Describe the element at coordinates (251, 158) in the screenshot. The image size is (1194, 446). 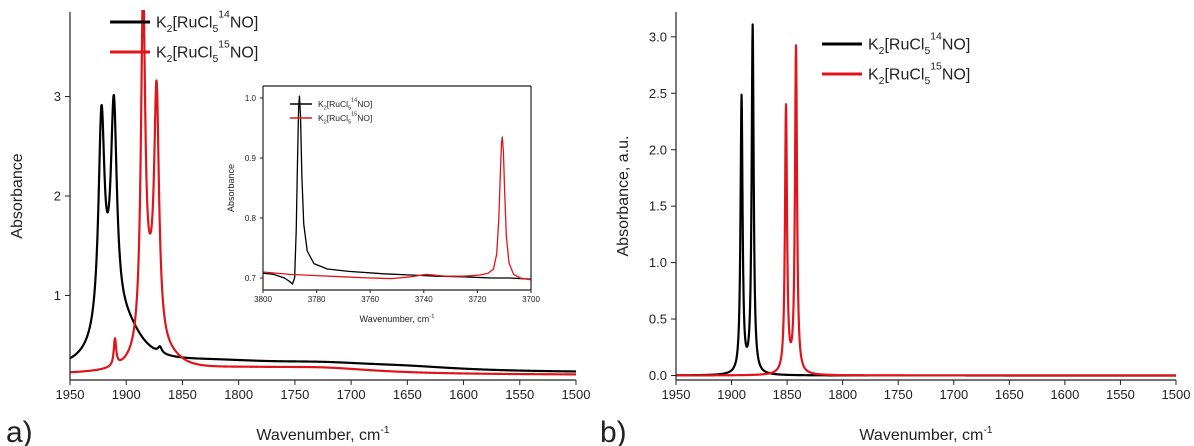
I see `y-tick-label: 0.9` at that location.